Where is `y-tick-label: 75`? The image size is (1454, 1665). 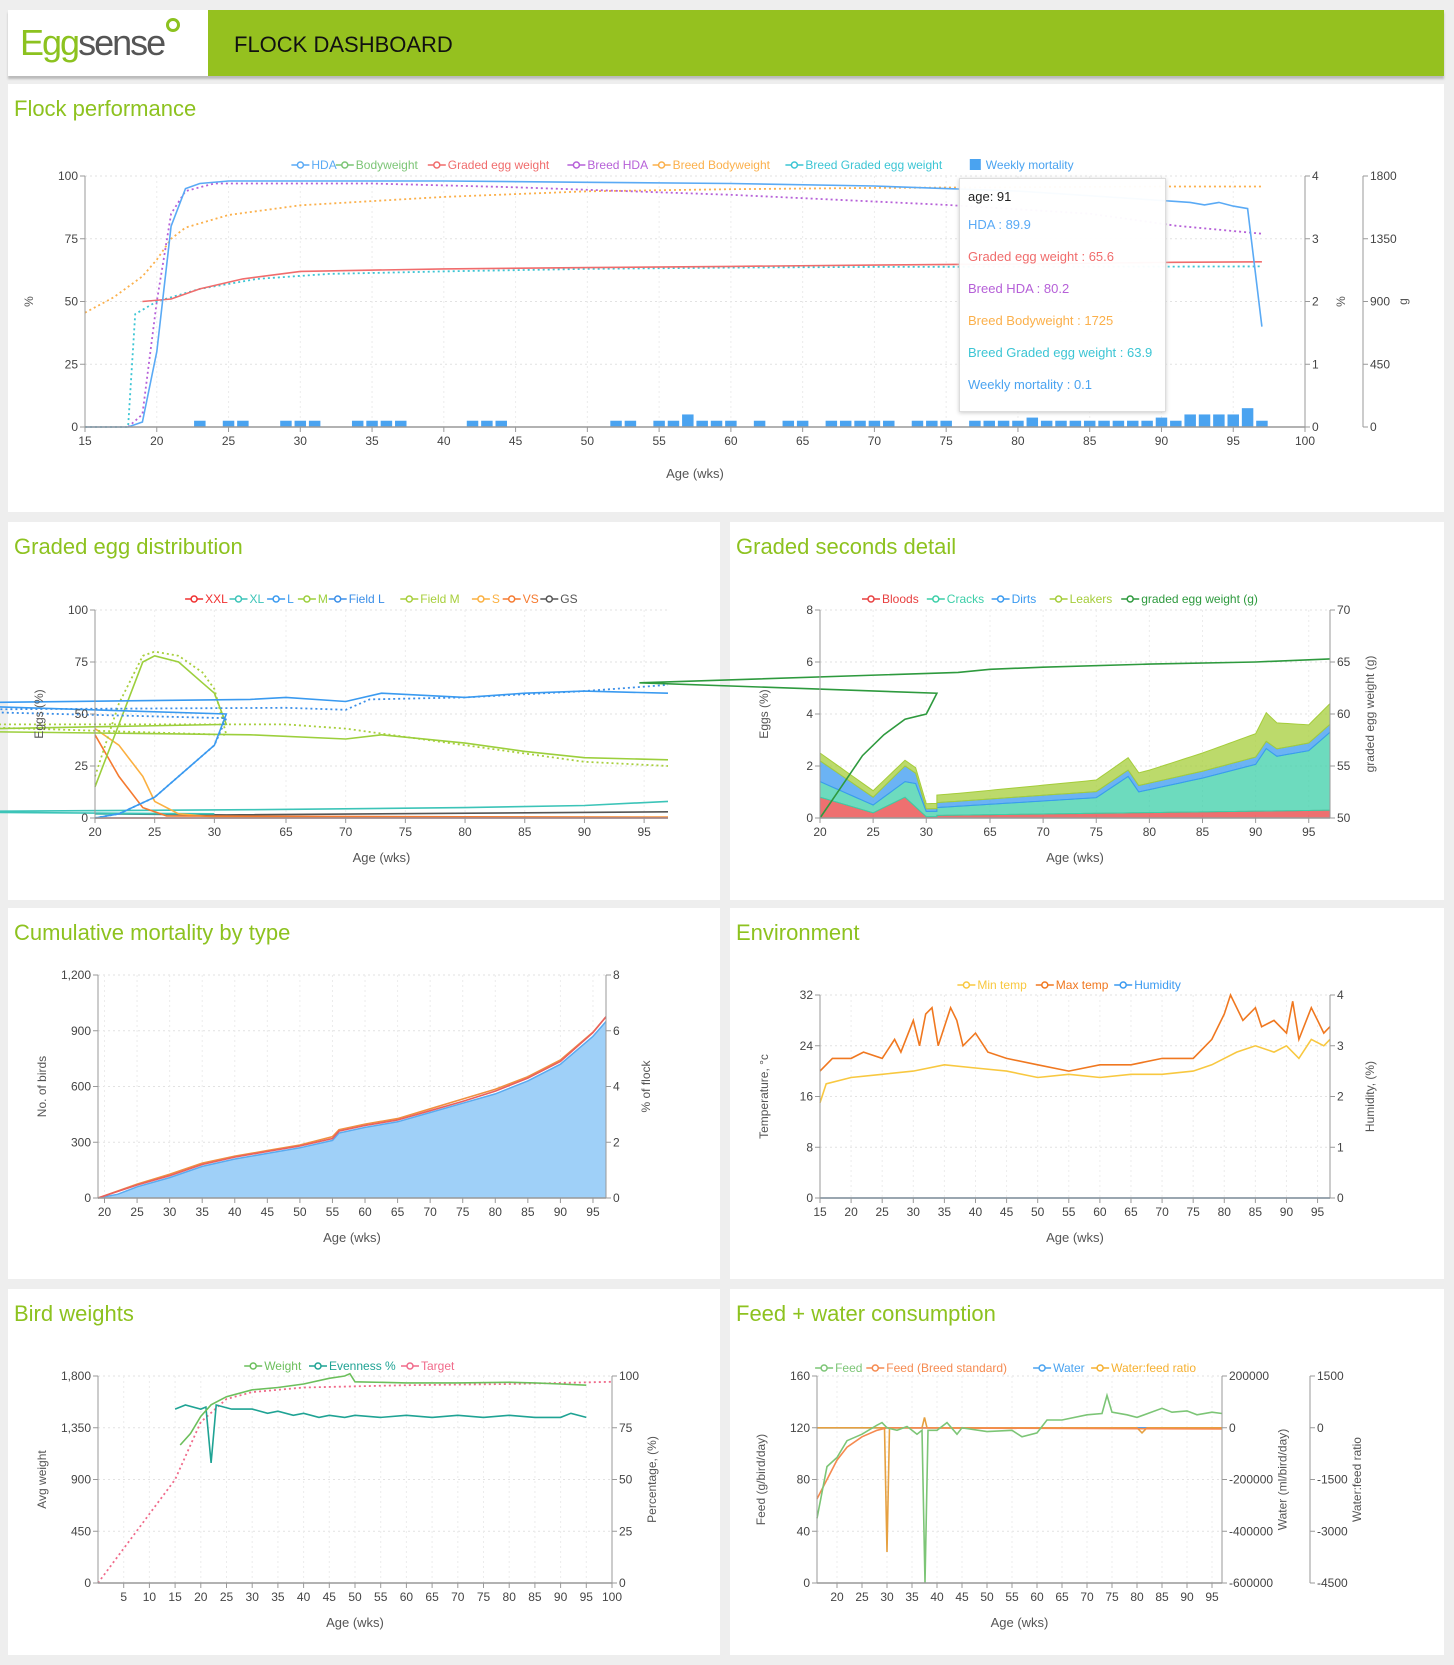 y-tick-label: 75 is located at coordinates (82, 662).